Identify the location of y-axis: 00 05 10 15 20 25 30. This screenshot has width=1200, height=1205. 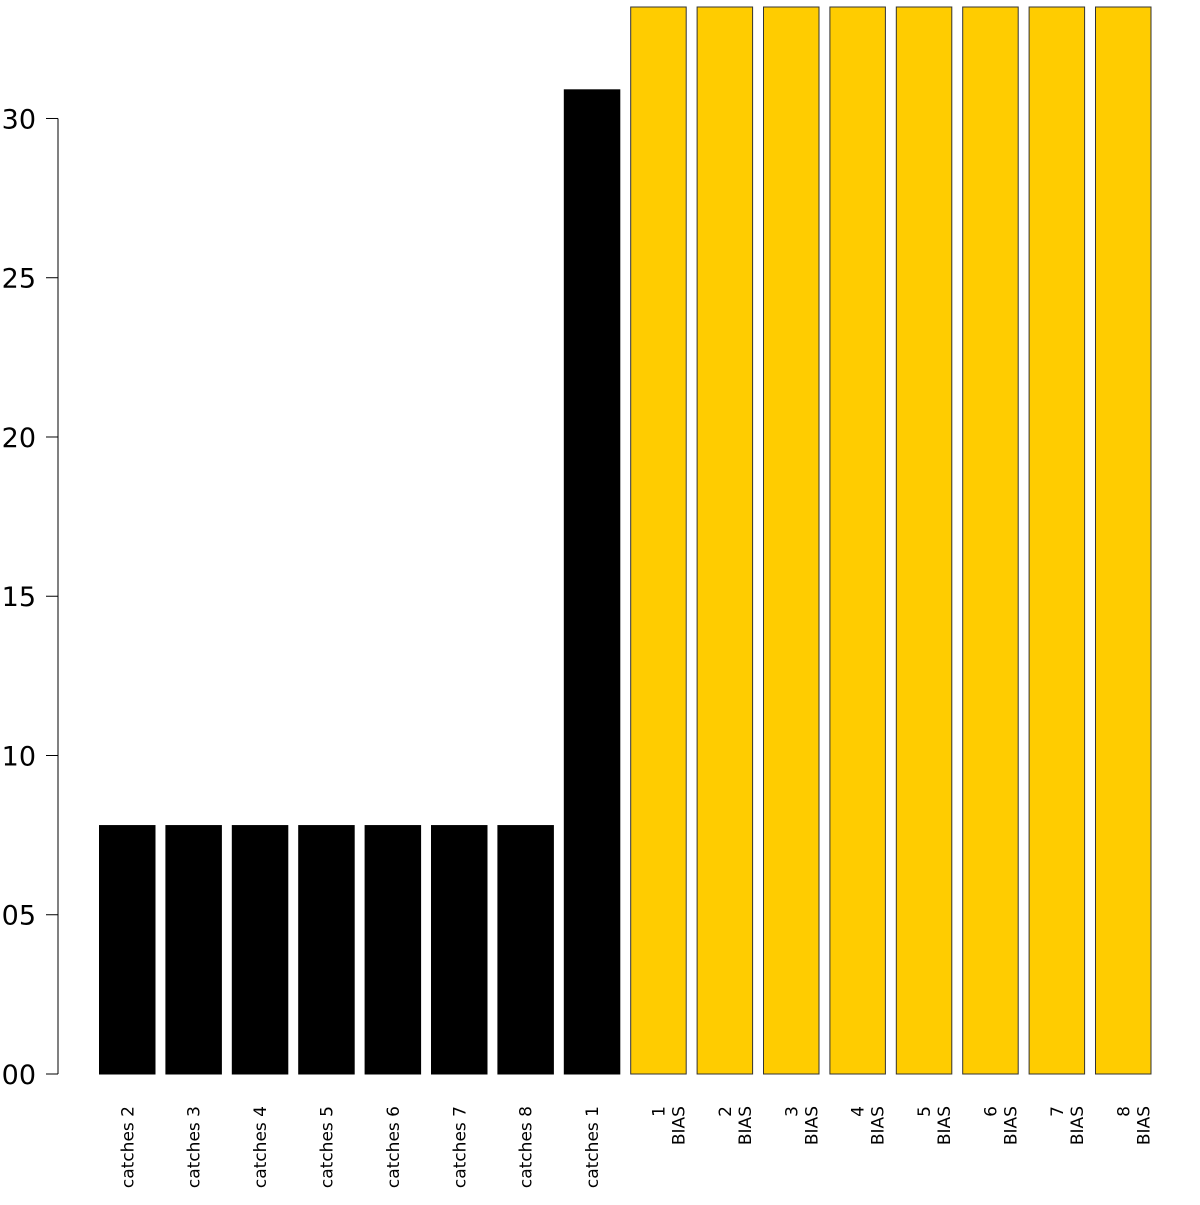
(30, 597).